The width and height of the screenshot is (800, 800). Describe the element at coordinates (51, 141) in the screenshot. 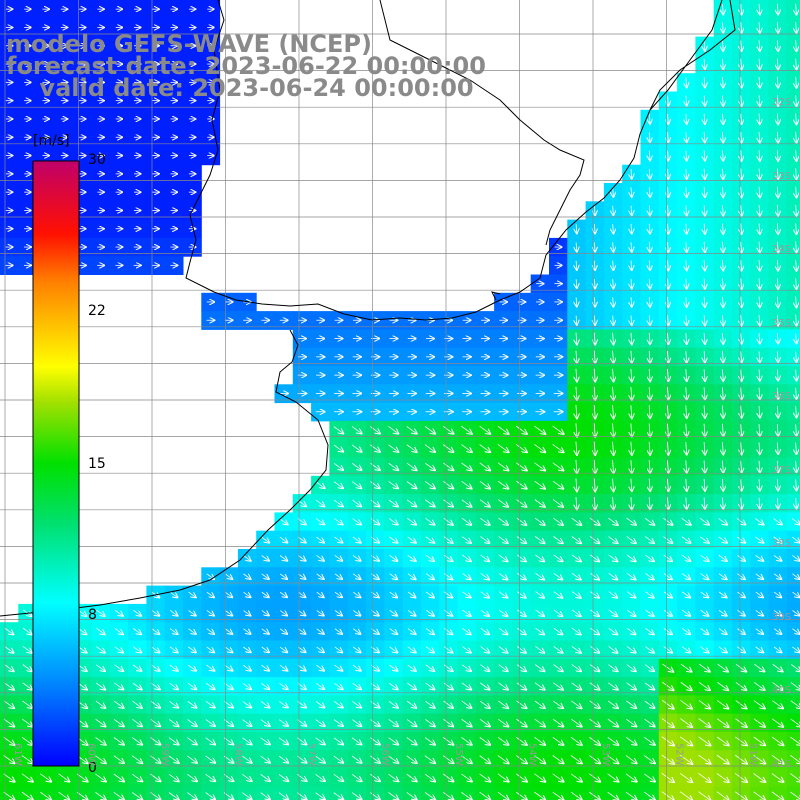

I see `colorbar-unit-label: [m/s]` at that location.